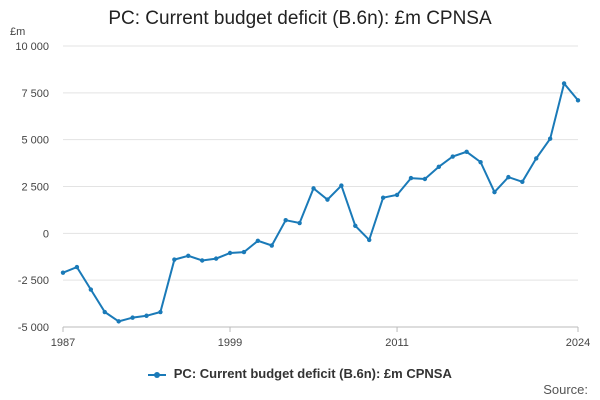  What do you see at coordinates (411, 178) in the screenshot?
I see `data-point-2012` at bounding box center [411, 178].